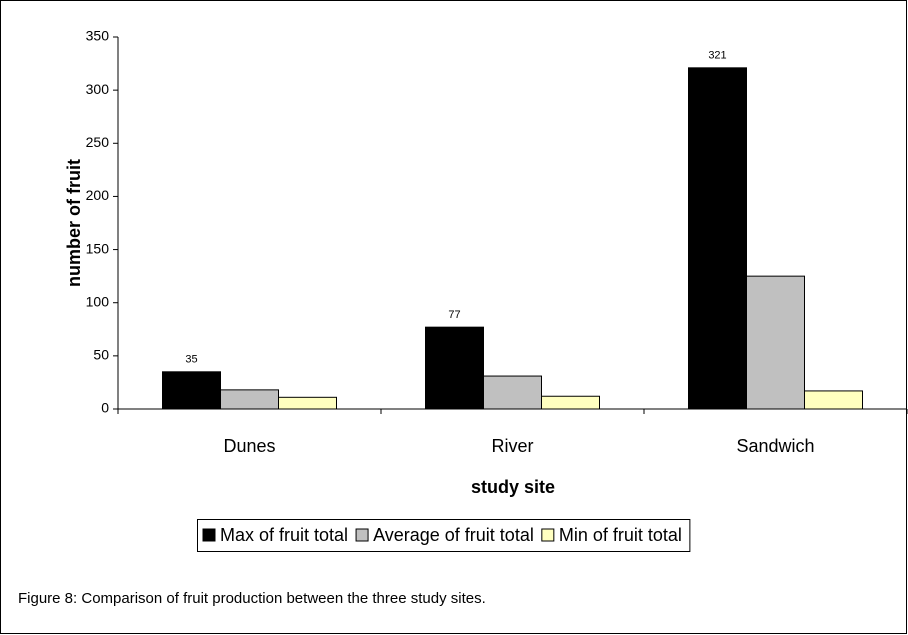 The height and width of the screenshot is (635, 908). What do you see at coordinates (513, 487) in the screenshot?
I see `x-axis-title: study site` at bounding box center [513, 487].